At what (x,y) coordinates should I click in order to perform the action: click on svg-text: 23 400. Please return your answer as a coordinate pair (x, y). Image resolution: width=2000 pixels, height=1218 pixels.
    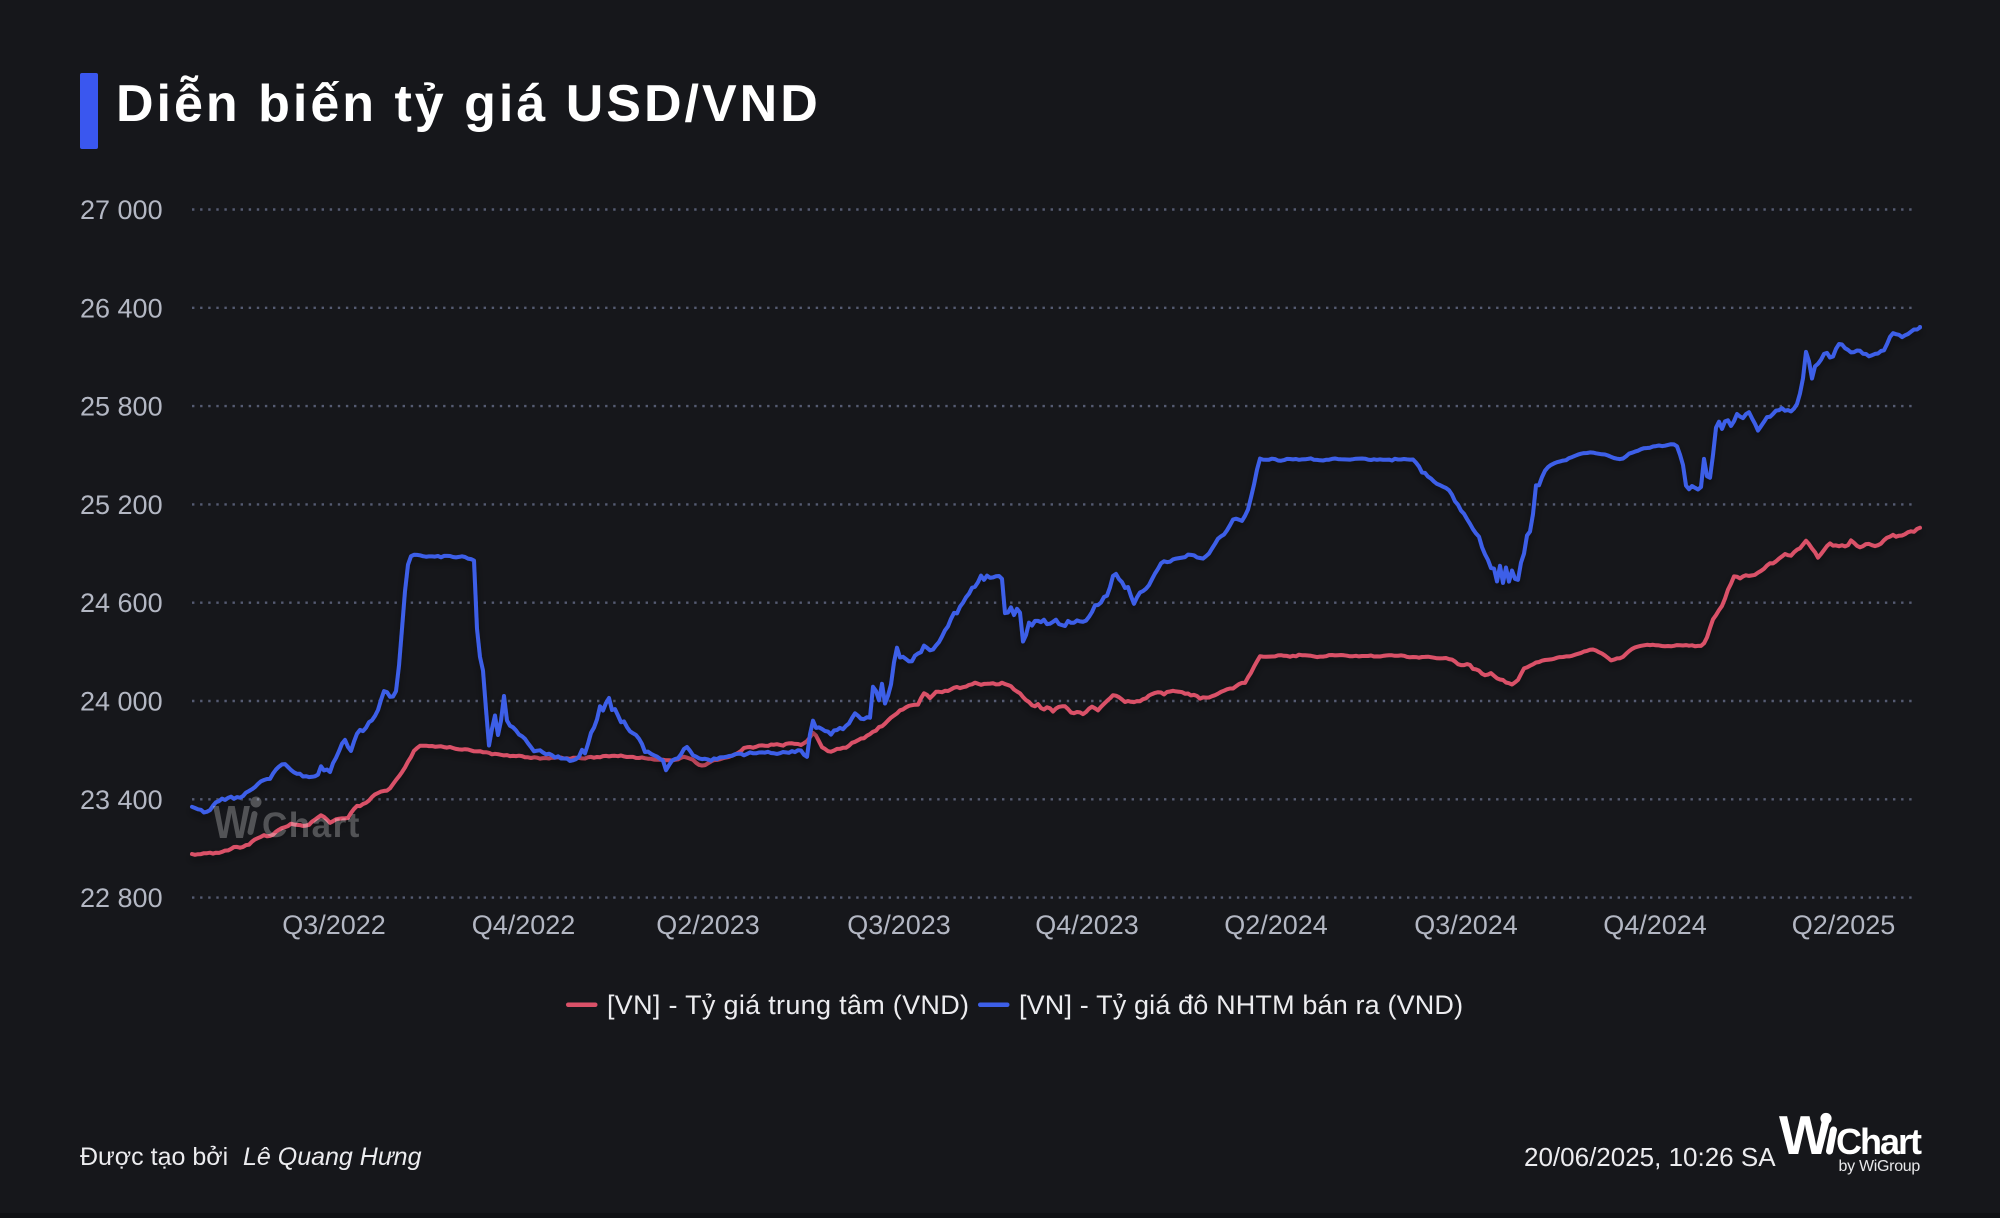
    Looking at the image, I should click on (121, 800).